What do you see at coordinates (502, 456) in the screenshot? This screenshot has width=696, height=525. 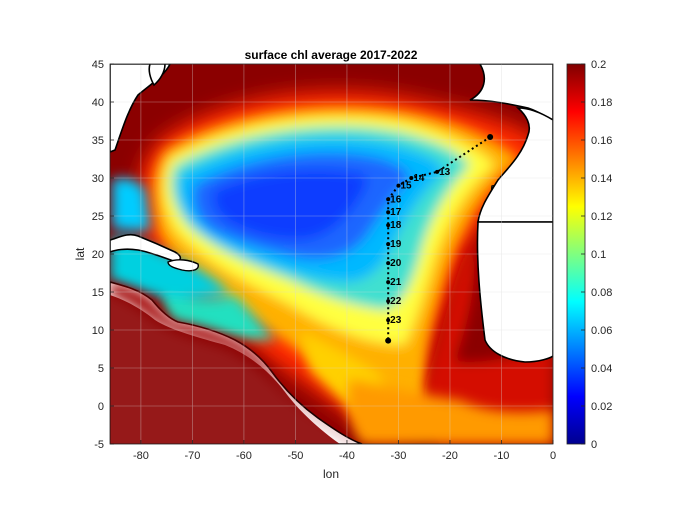 I see `x-tick-label: -10` at bounding box center [502, 456].